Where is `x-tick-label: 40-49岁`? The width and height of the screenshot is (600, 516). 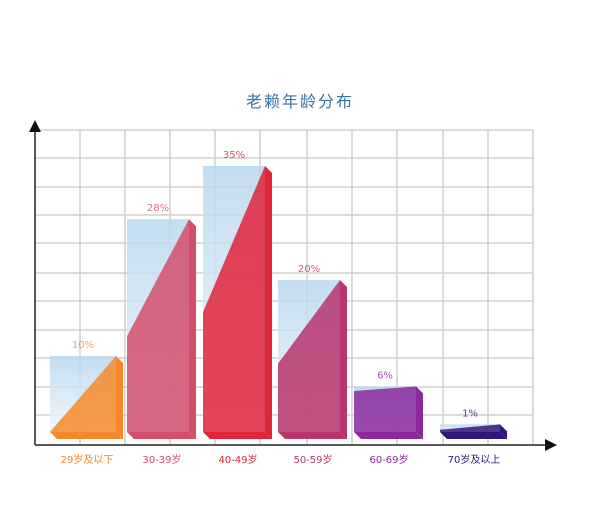
x-tick-label: 40-49岁 is located at coordinates (237, 459).